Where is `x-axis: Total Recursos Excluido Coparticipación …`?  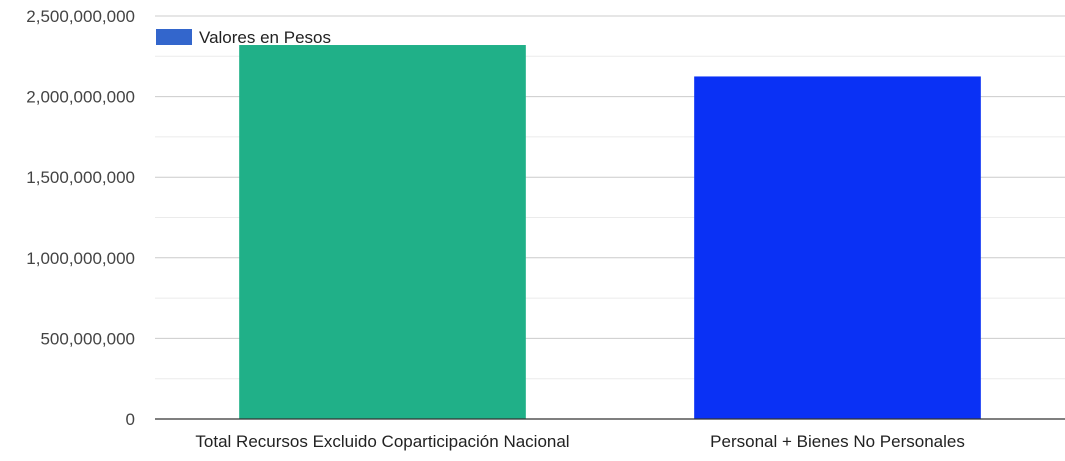
x-axis: Total Recursos Excluido Coparticipación … is located at coordinates (610, 434).